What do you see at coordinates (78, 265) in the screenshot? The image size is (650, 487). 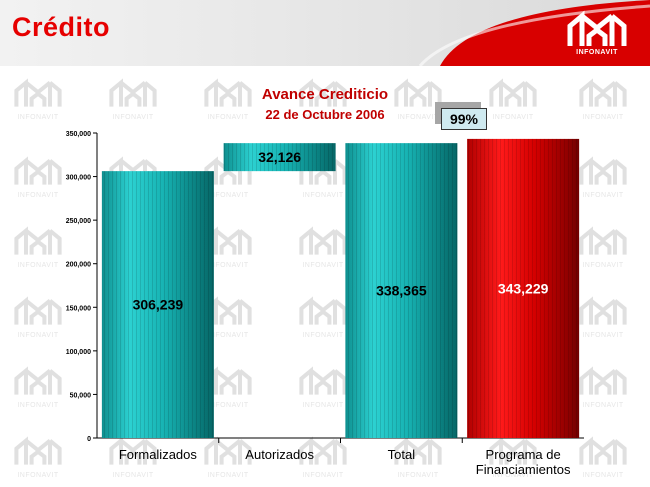 I see `y-tick-label: 200,000` at bounding box center [78, 265].